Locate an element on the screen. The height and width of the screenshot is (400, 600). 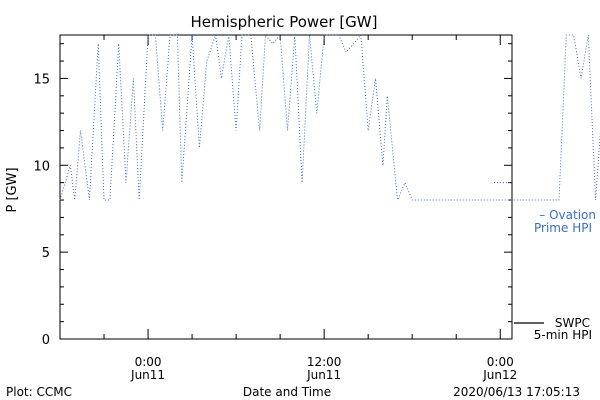
legend-swpc: SWPC 5-min HPI is located at coordinates (553, 329).